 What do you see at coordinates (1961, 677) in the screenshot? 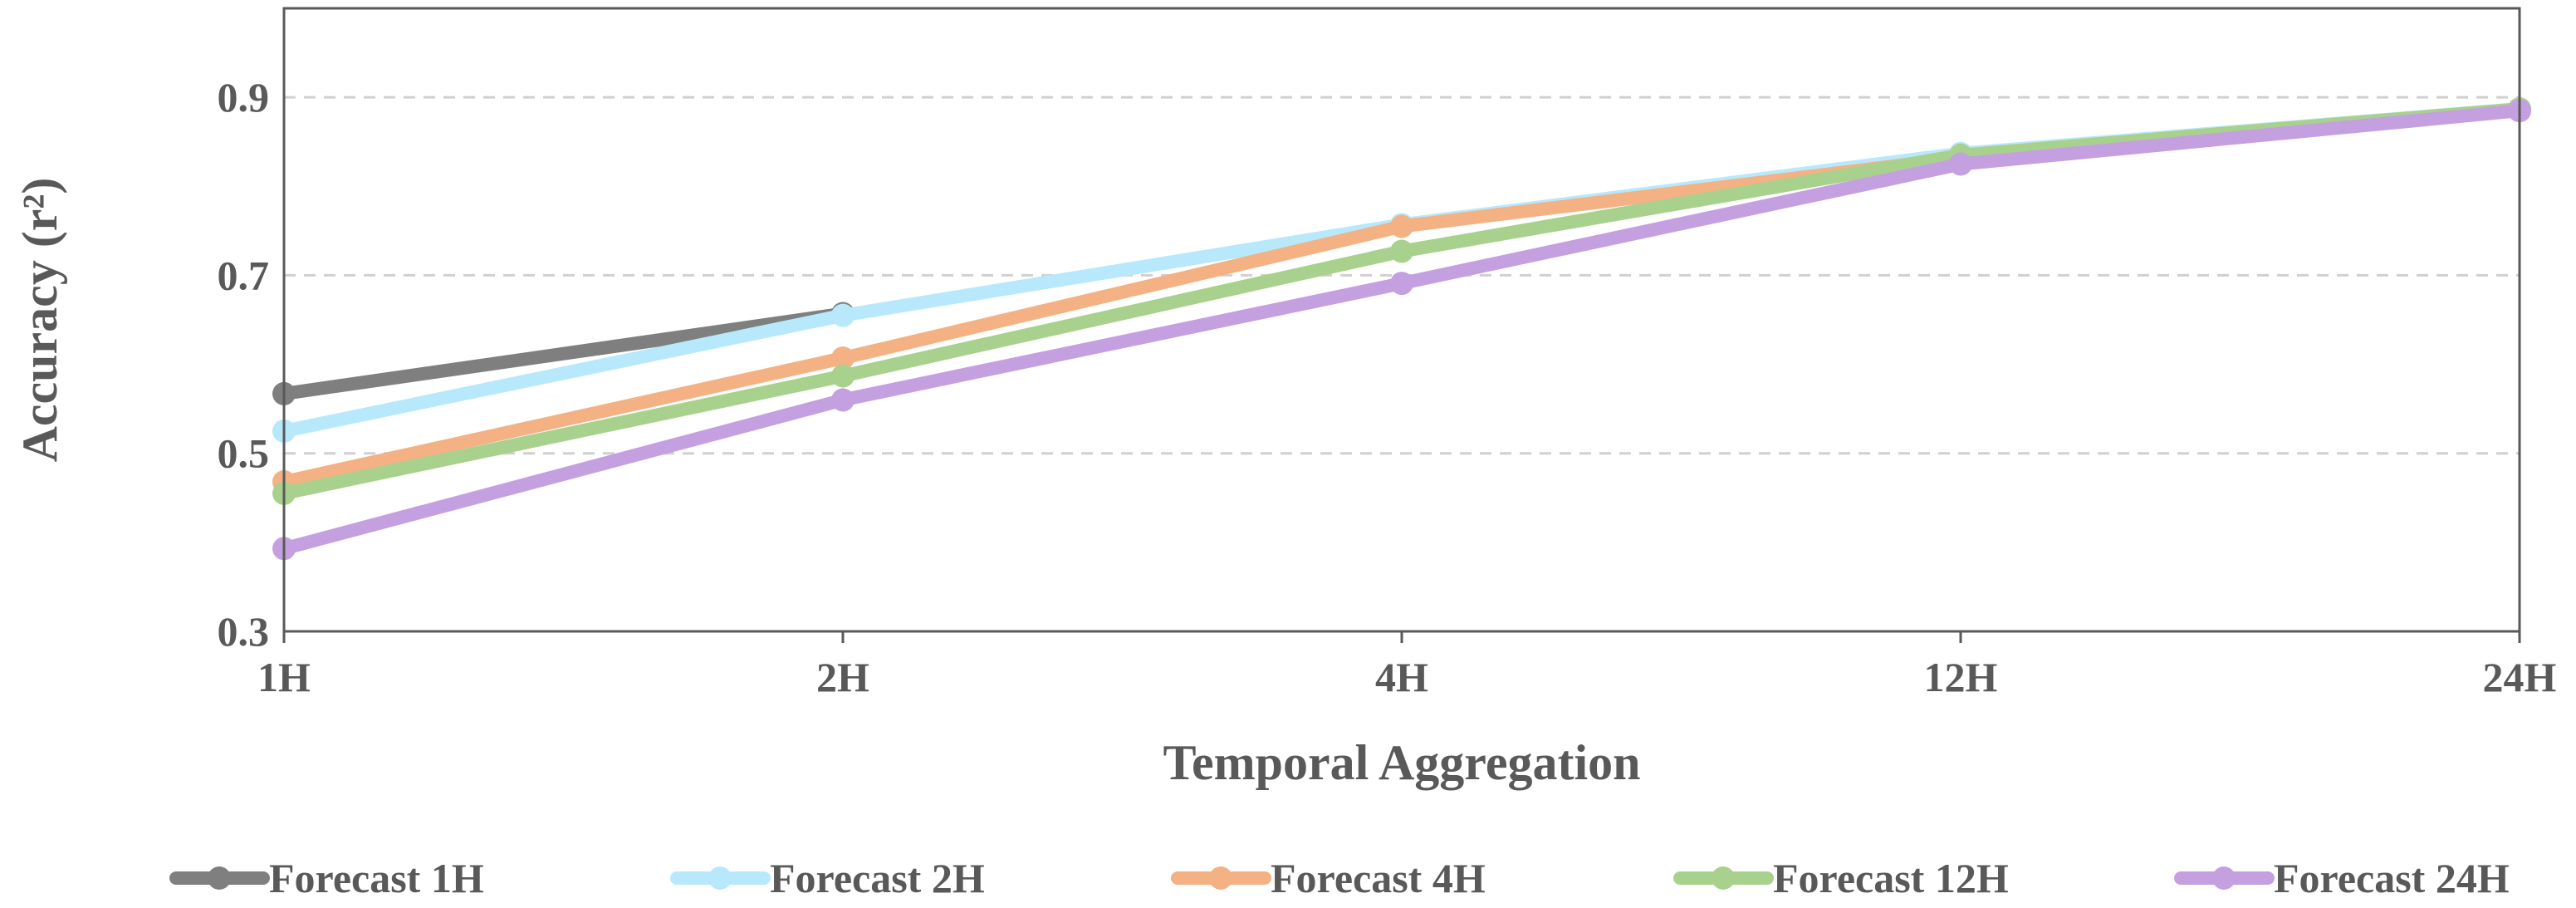
I see `x-tick-label: 12H` at bounding box center [1961, 677].